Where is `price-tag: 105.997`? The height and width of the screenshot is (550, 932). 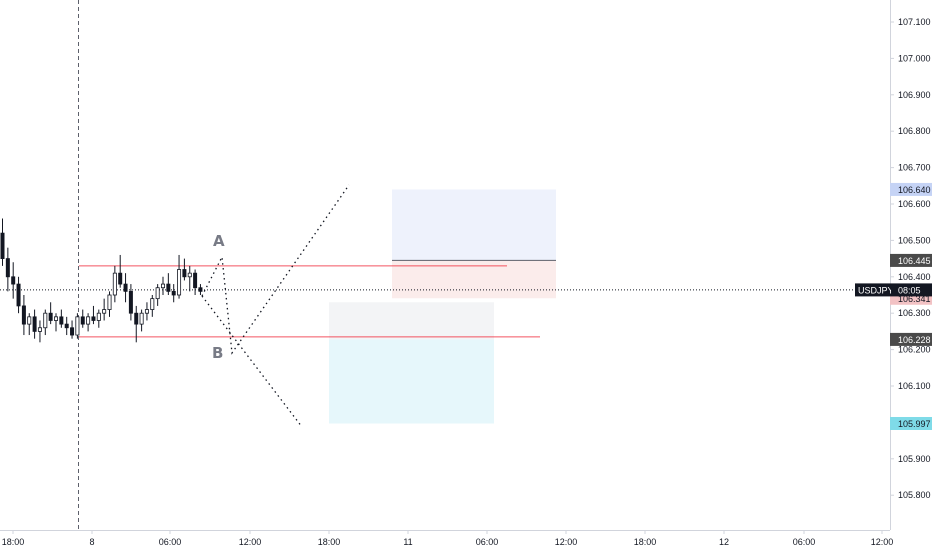 price-tag: 105.997 is located at coordinates (911, 423).